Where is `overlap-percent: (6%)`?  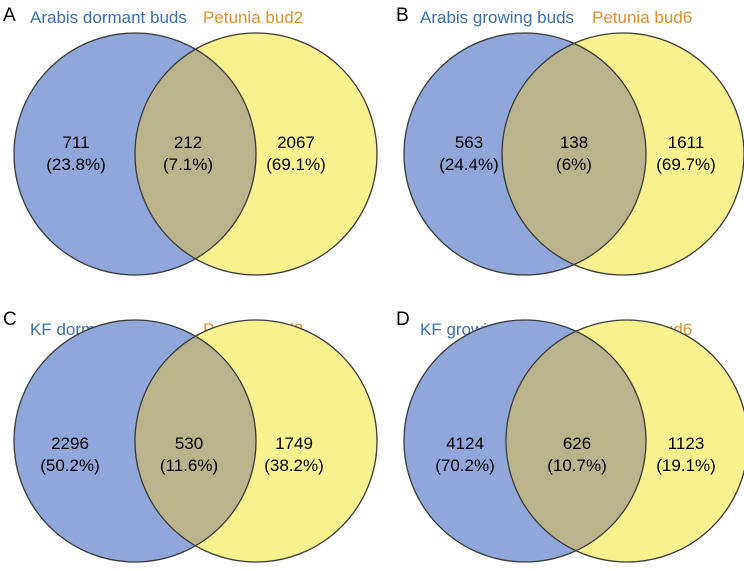 overlap-percent: (6%) is located at coordinates (574, 164).